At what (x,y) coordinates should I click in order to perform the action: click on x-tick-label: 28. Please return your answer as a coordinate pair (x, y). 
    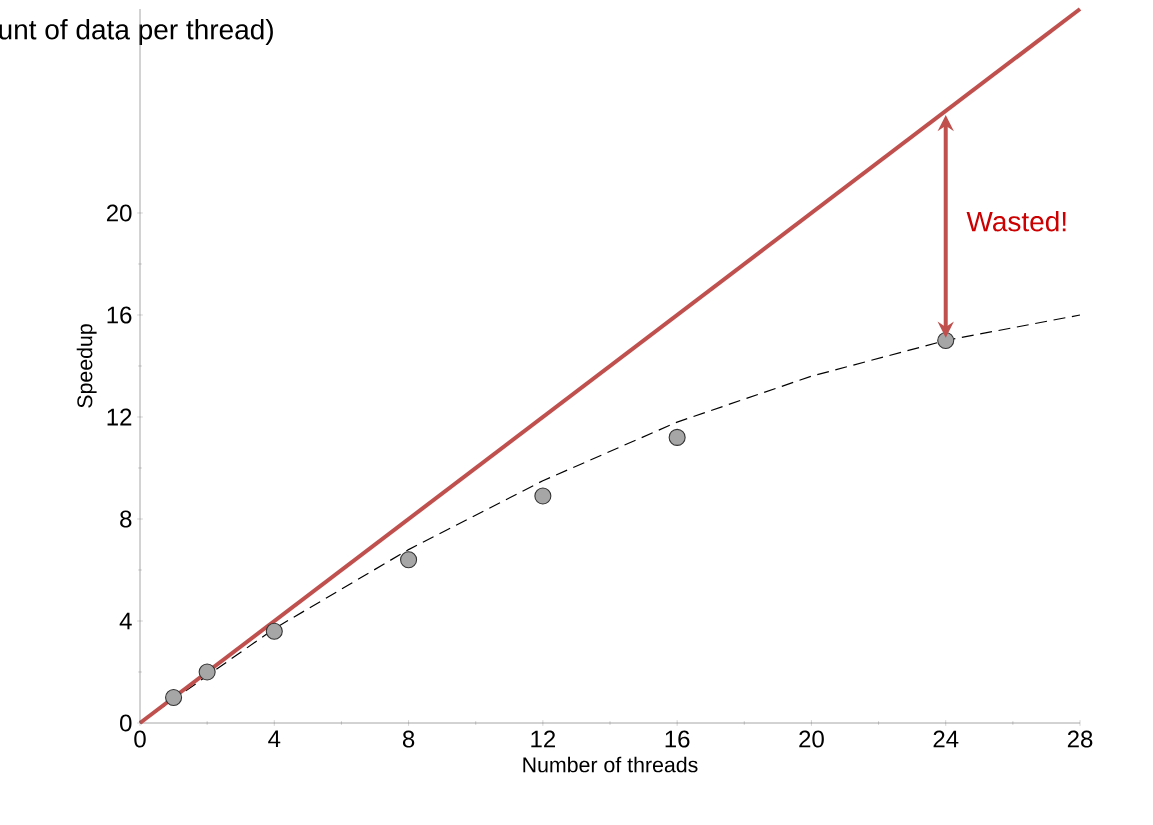
    Looking at the image, I should click on (1080, 739).